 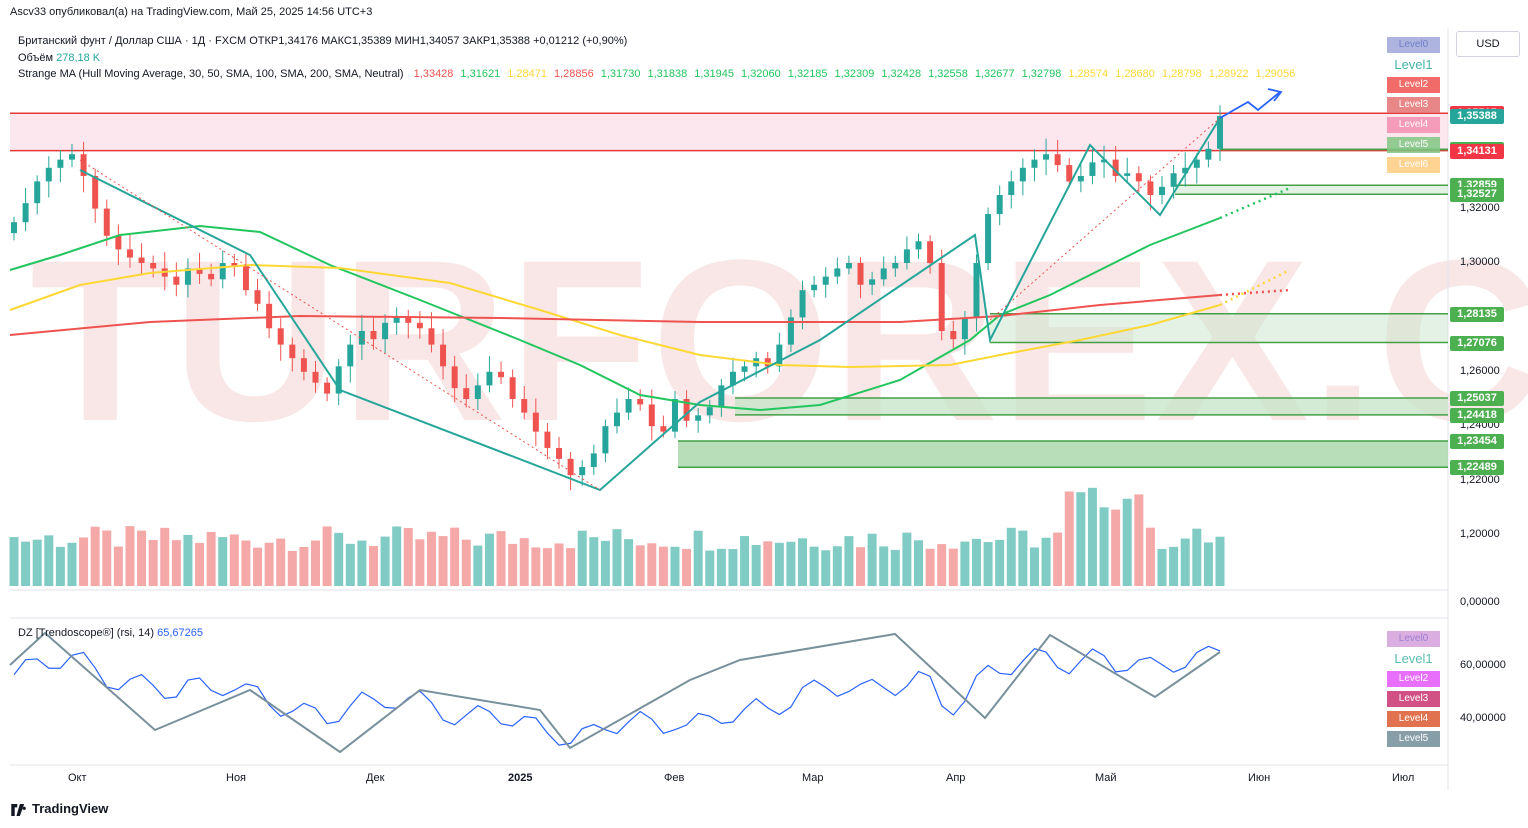 What do you see at coordinates (298, 41) in the screenshot?
I see `open-value: 1,34176` at bounding box center [298, 41].